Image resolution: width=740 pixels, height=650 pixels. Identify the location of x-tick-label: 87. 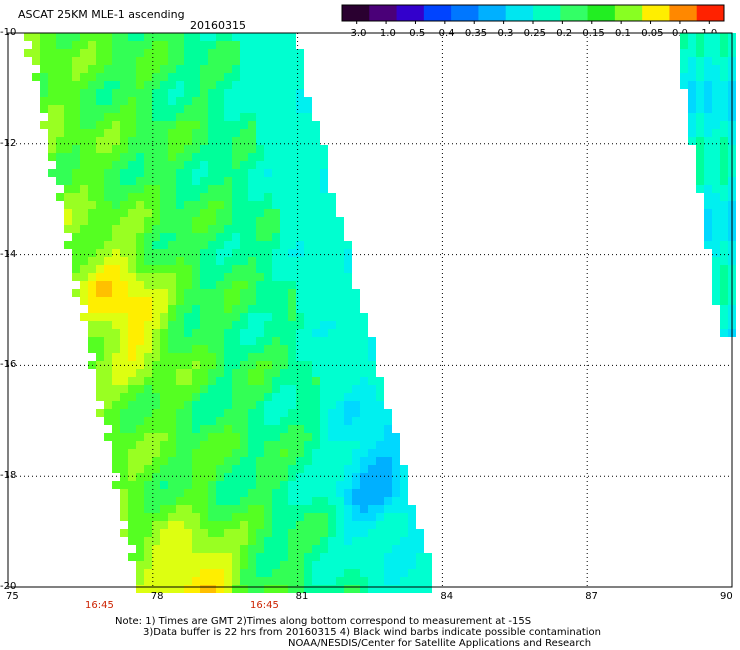
(591, 596).